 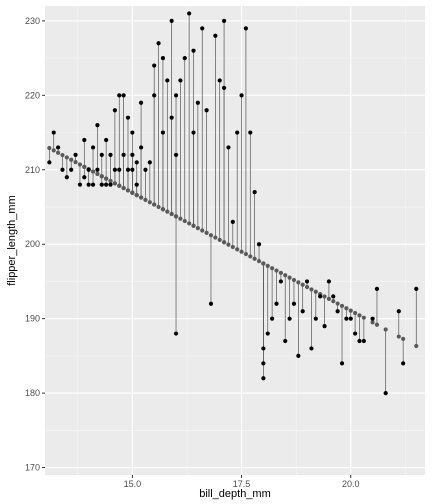 I want to click on y-axis: 170 180 190 200 210 220 230, so click(x=35, y=244).